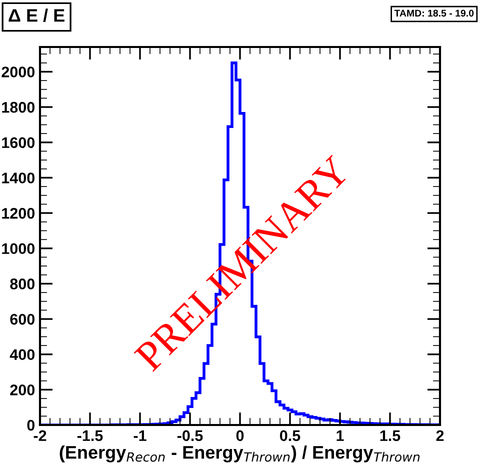  I want to click on y-tick-label: 1200, so click(18, 213).